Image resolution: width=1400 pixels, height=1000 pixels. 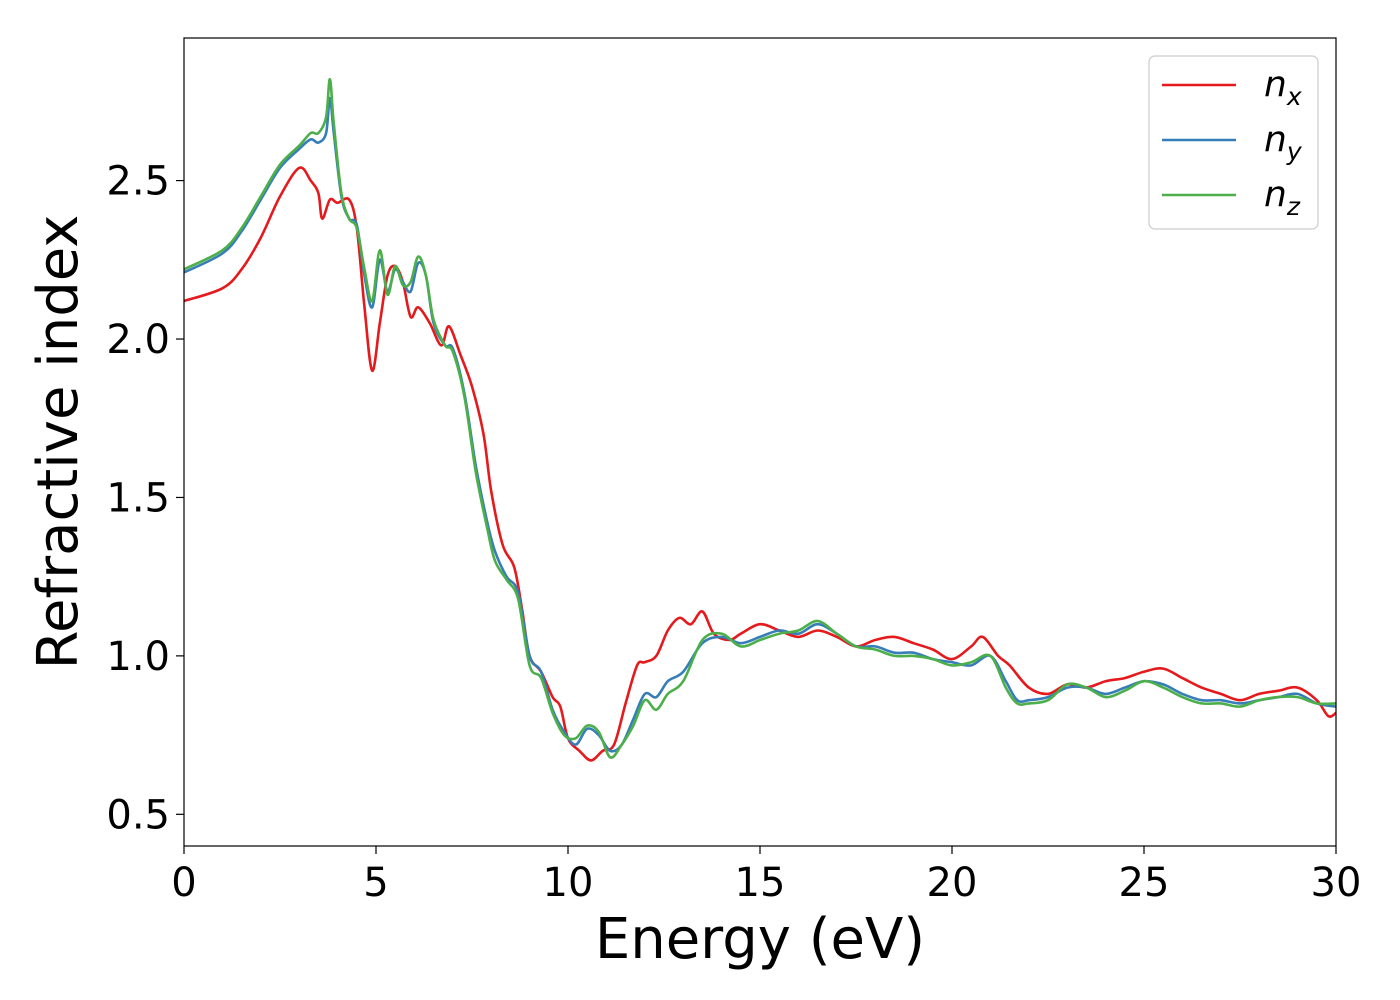 I want to click on x-tick-label: 15, so click(x=760, y=883).